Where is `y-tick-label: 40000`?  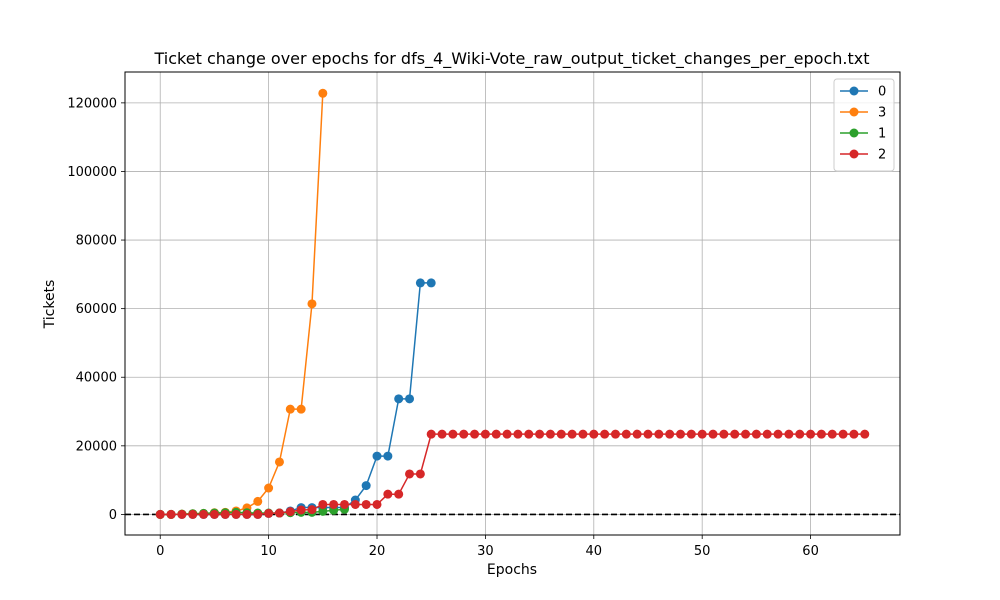 y-tick-label: 40000 is located at coordinates (96, 378).